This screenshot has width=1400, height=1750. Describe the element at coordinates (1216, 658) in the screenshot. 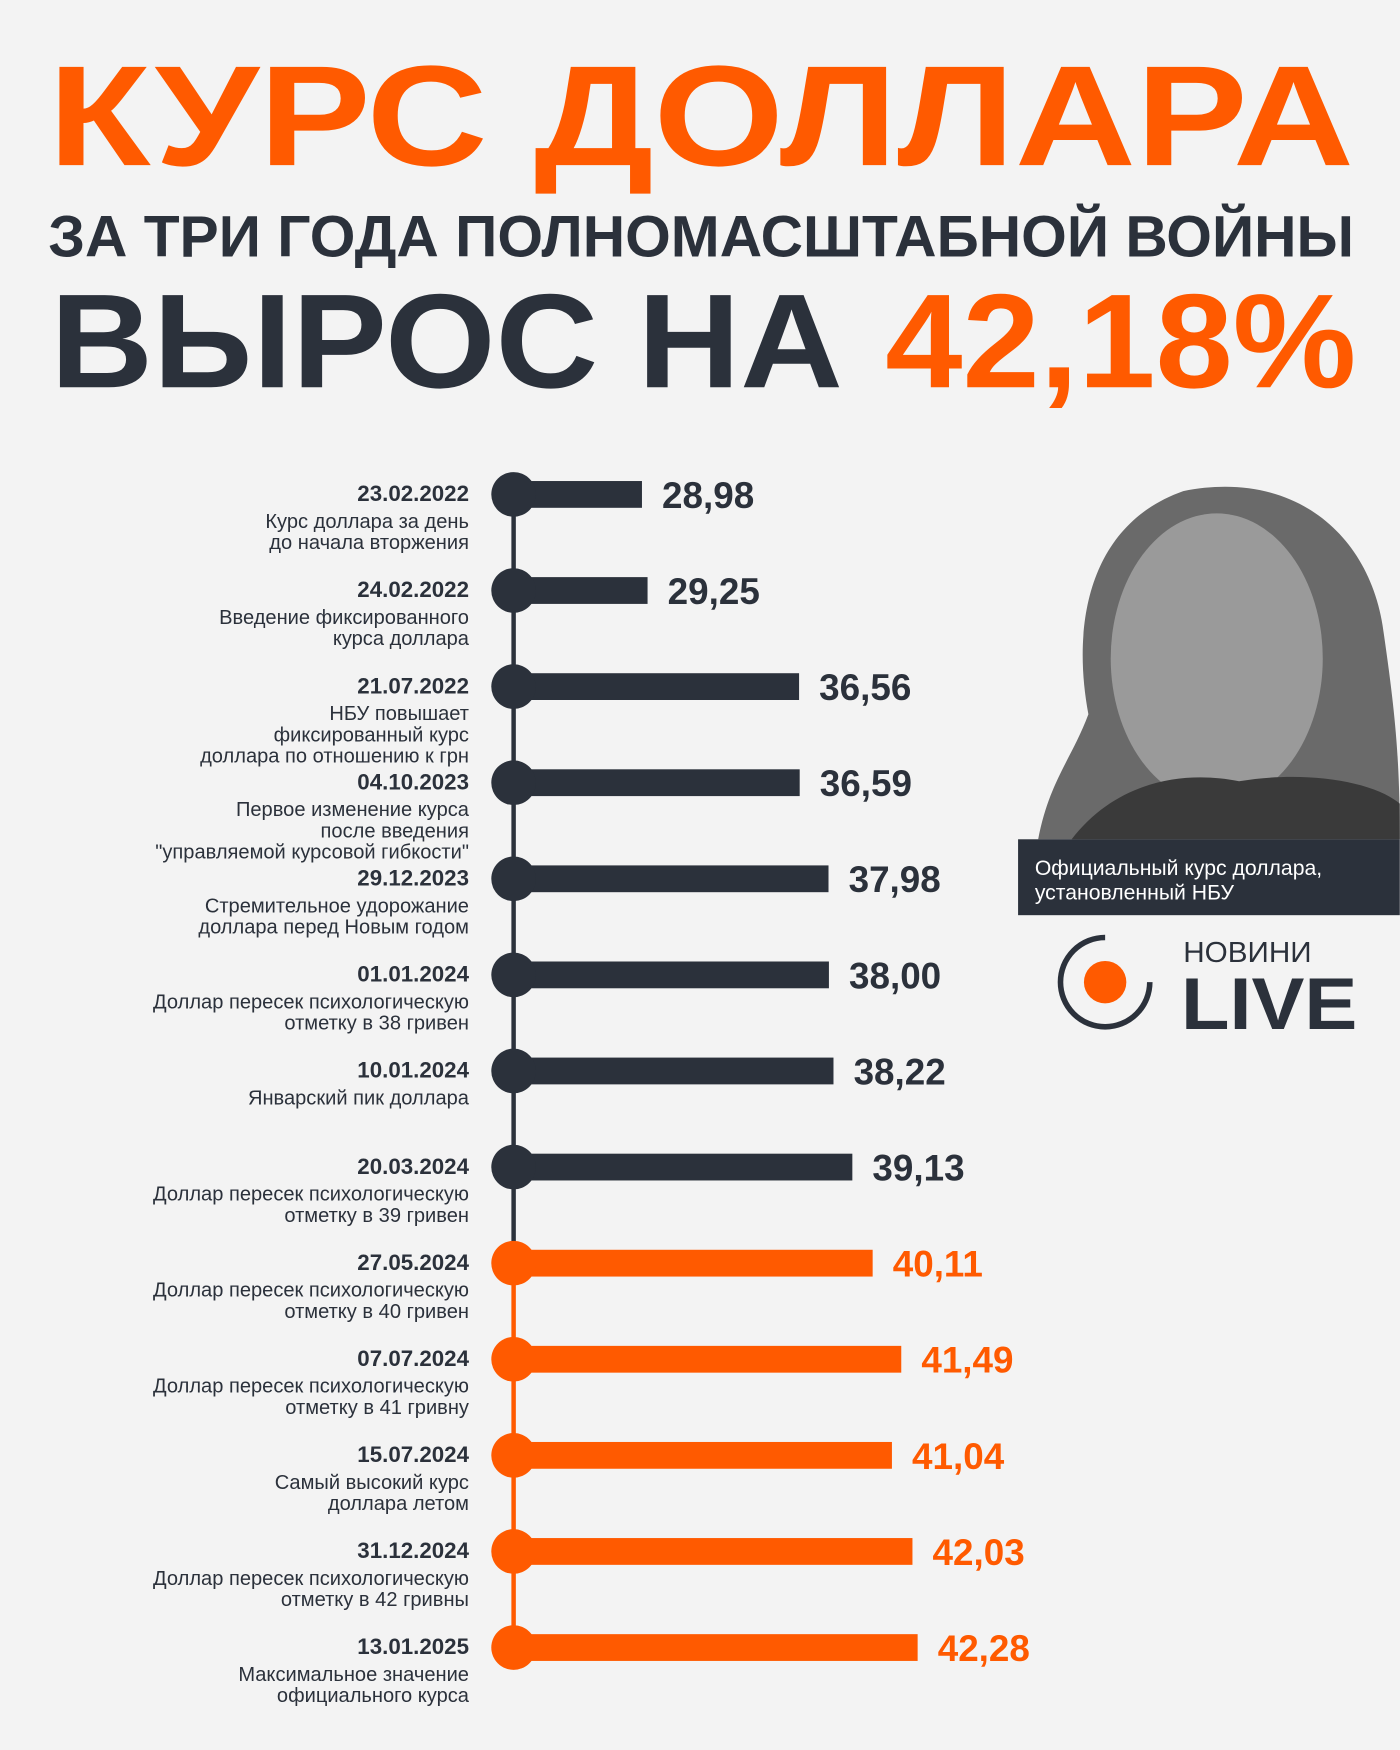

I see `portrait-face` at that location.